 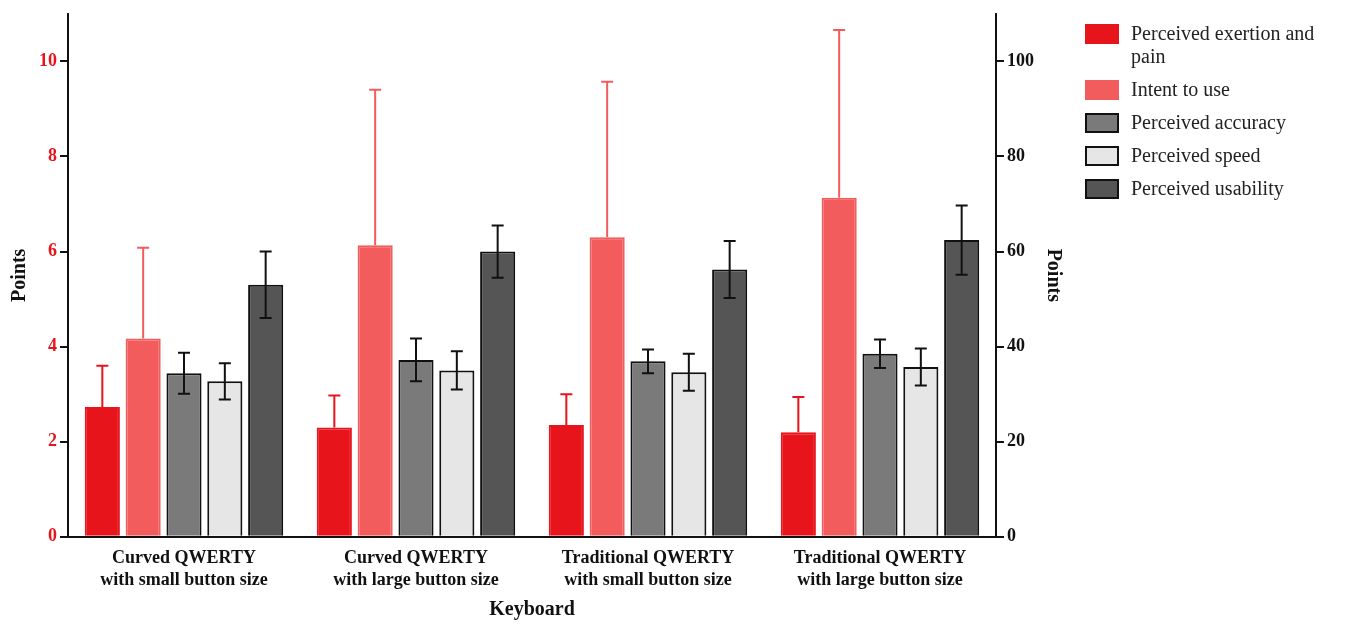 What do you see at coordinates (1016, 155) in the screenshot?
I see `y2-tick-label: 80` at bounding box center [1016, 155].